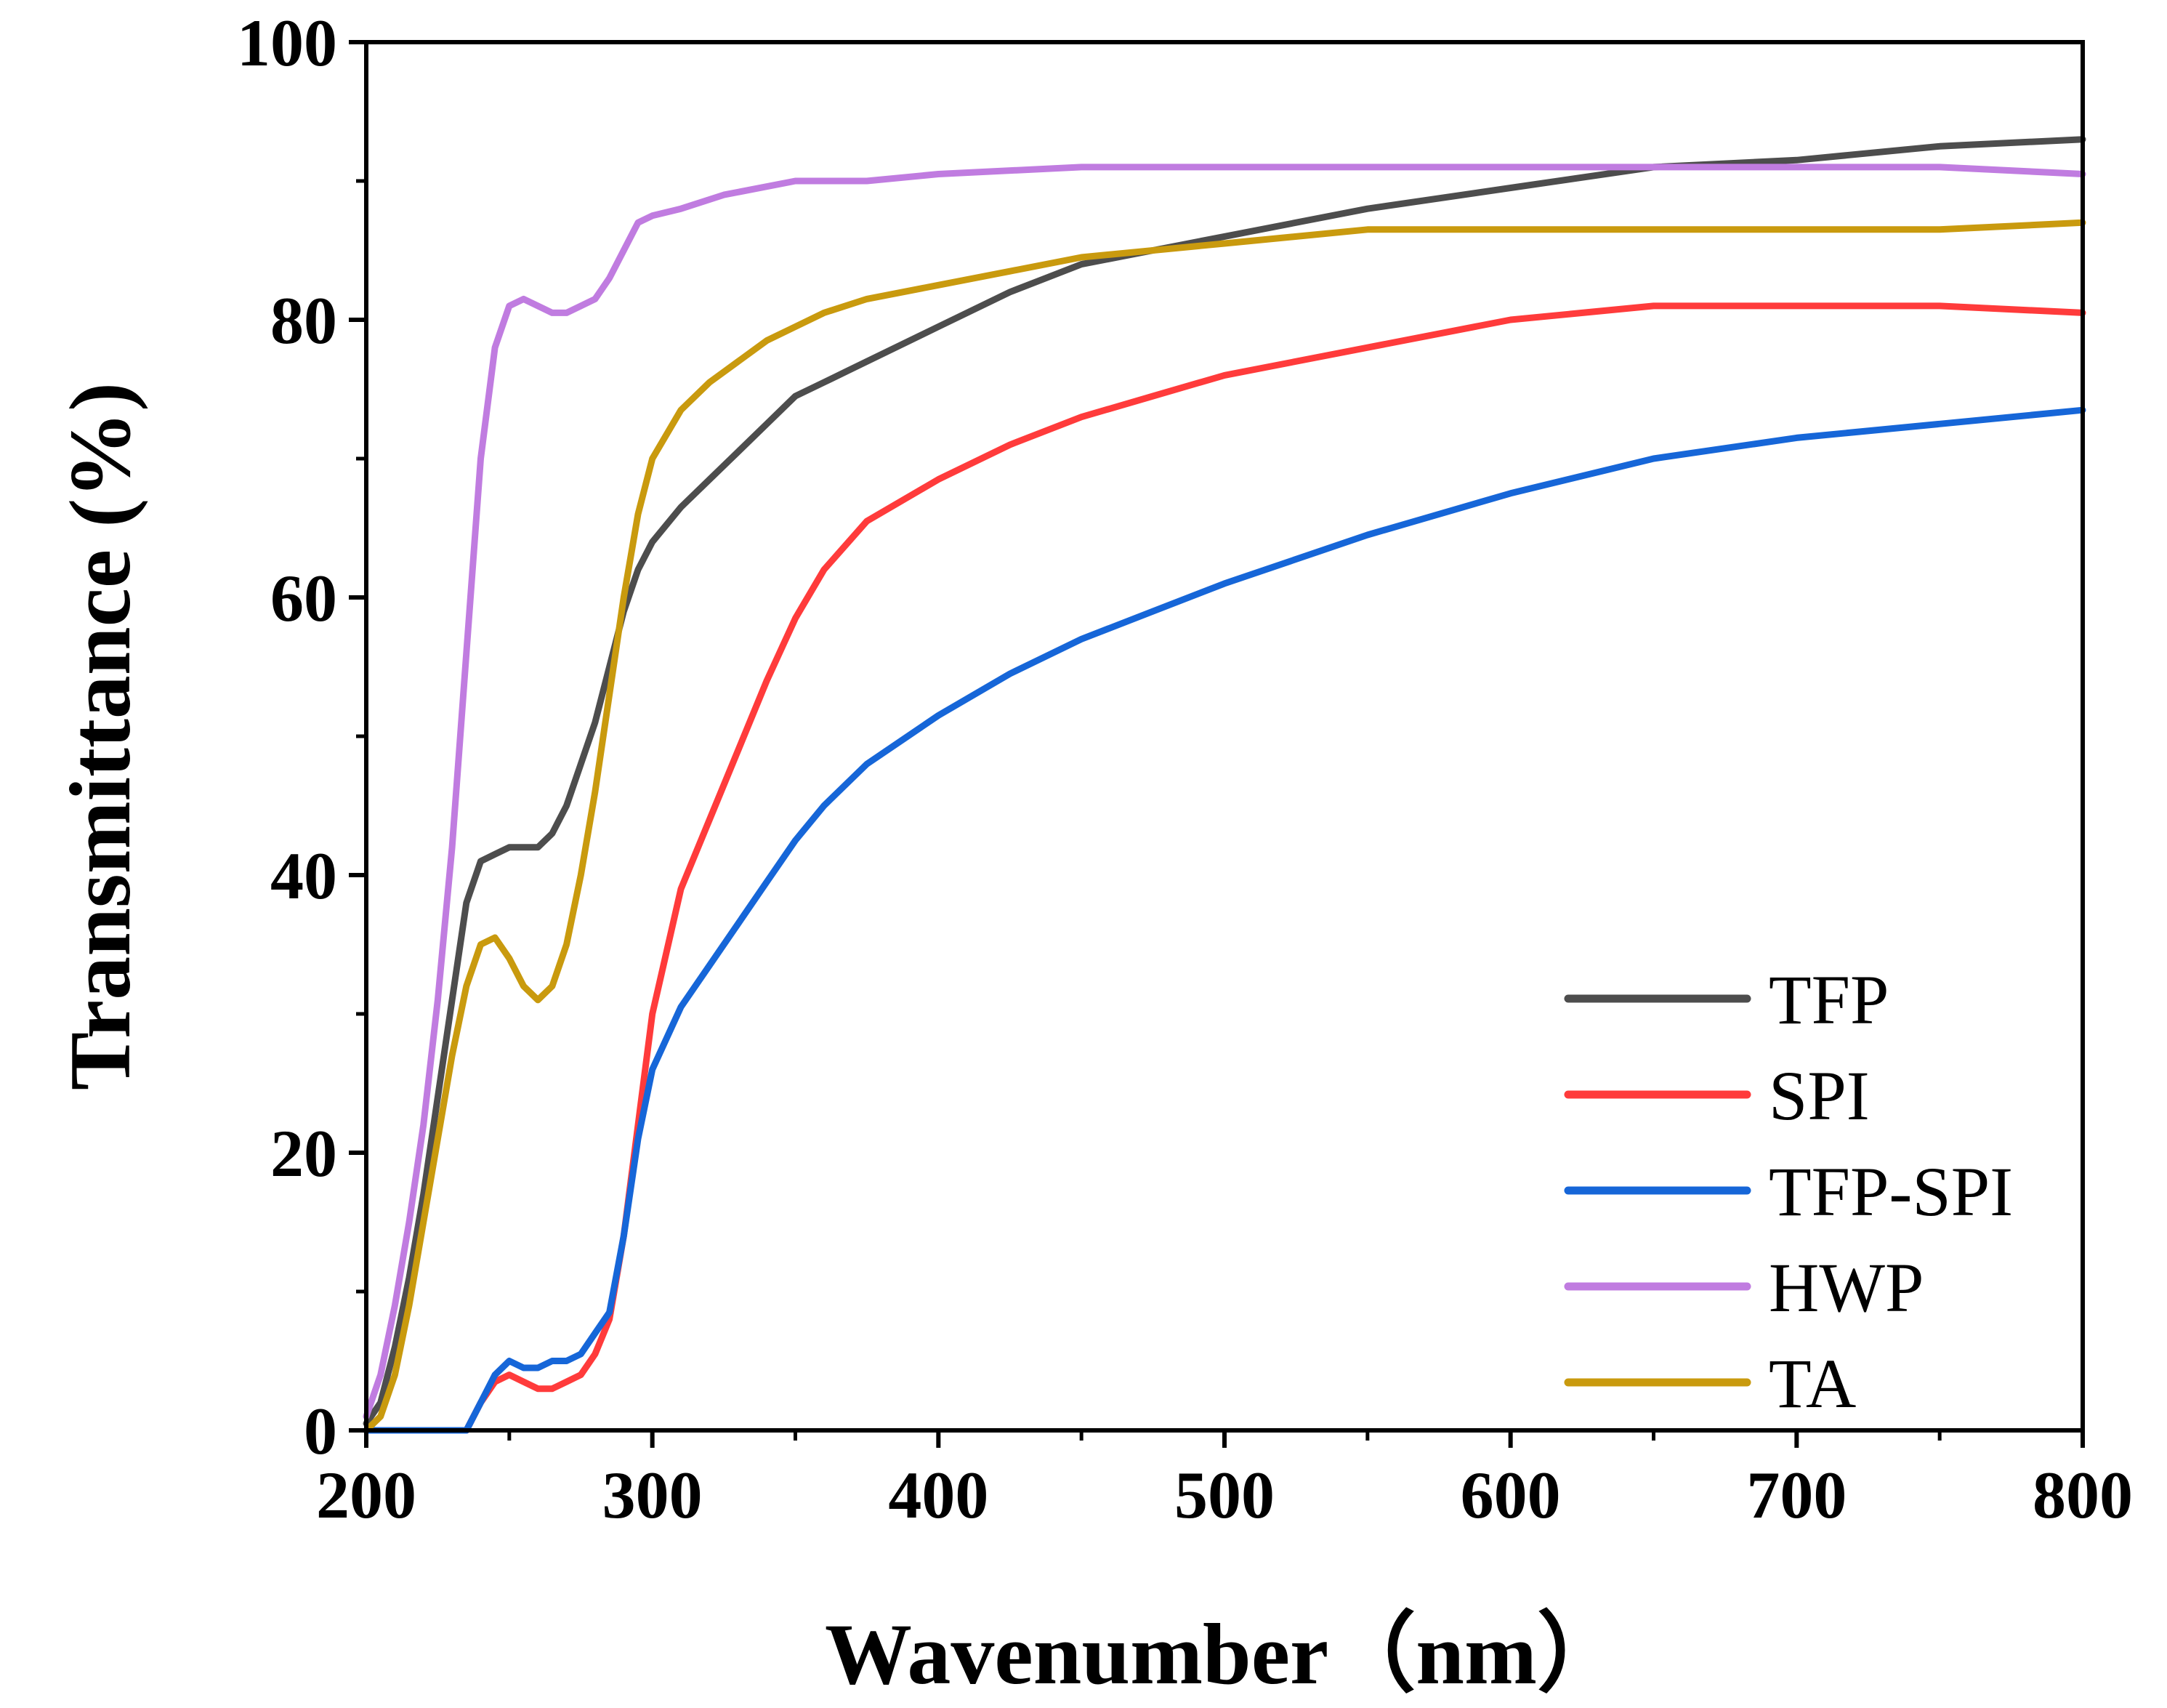  I want to click on y-tick-label: 20, so click(303, 1153).